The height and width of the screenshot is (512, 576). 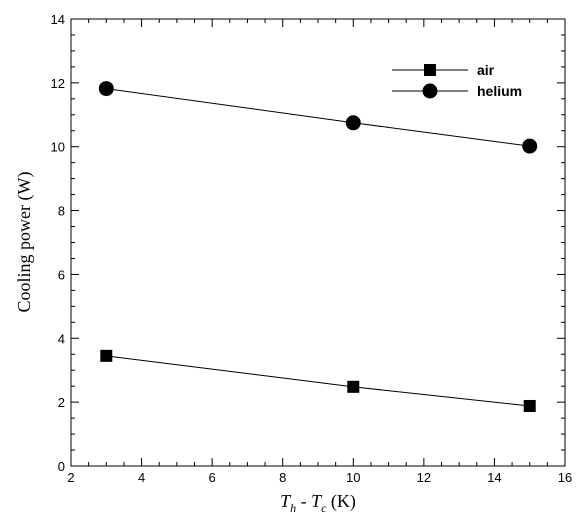 I want to click on x-axis-title-var1: T, so click(x=286, y=501).